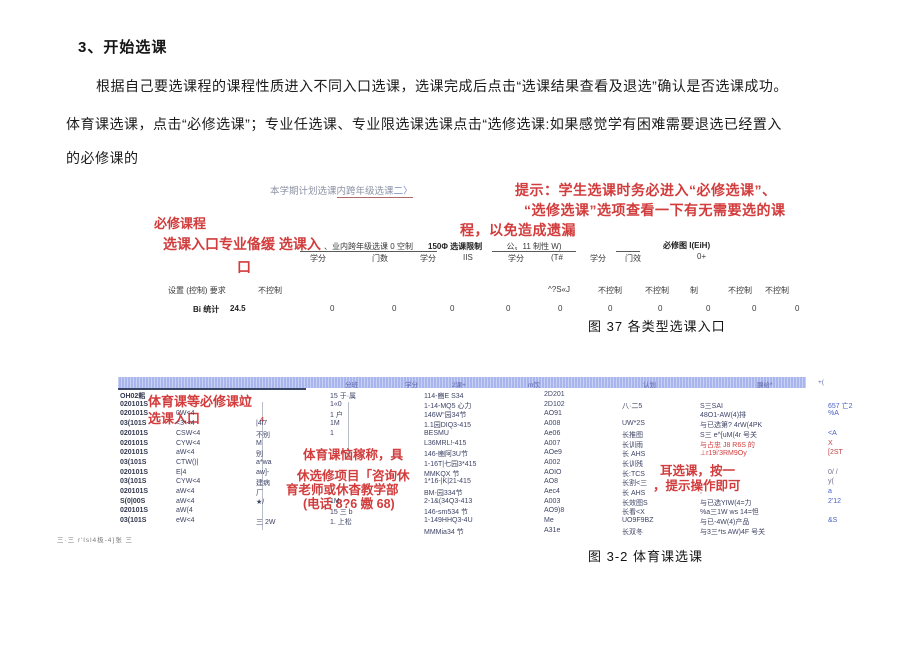 Image resolution: width=920 pixels, height=651 pixels. I want to click on course-cell: AO91, so click(553, 414).